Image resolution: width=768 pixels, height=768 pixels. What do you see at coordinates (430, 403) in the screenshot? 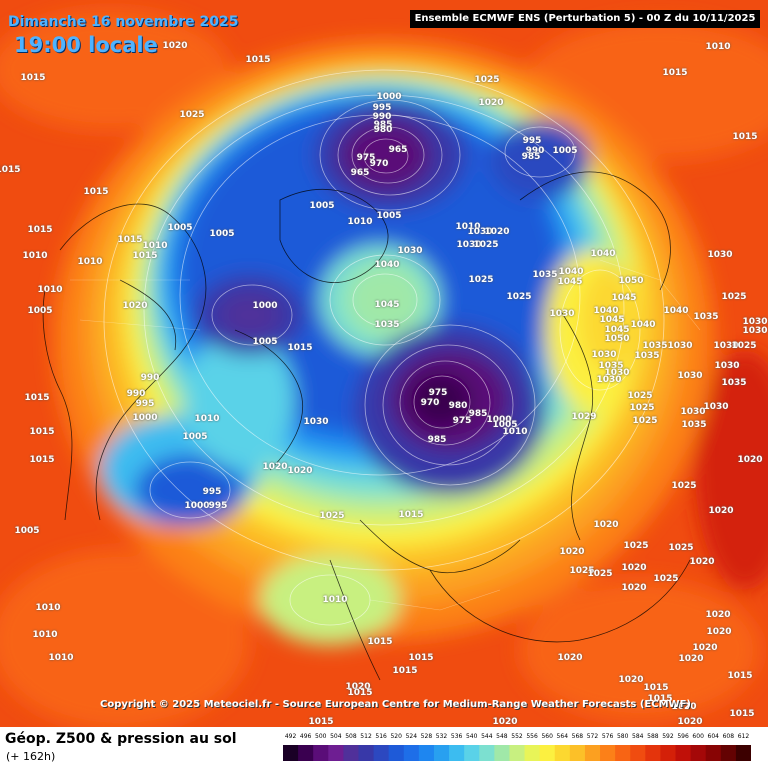
I see `pressure-label: 970` at bounding box center [430, 403].